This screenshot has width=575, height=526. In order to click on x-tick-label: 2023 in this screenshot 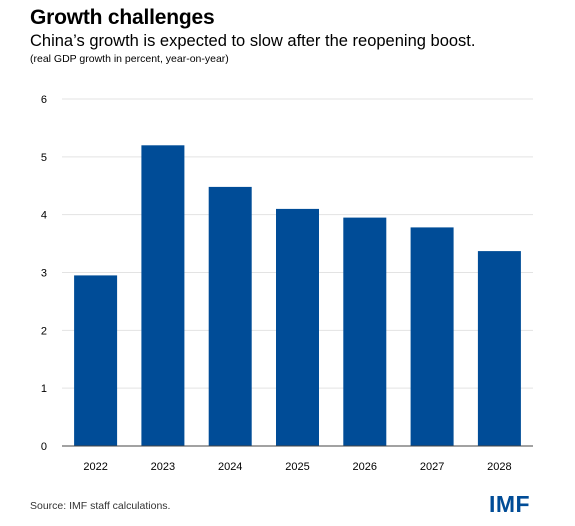, I will do `click(163, 467)`.